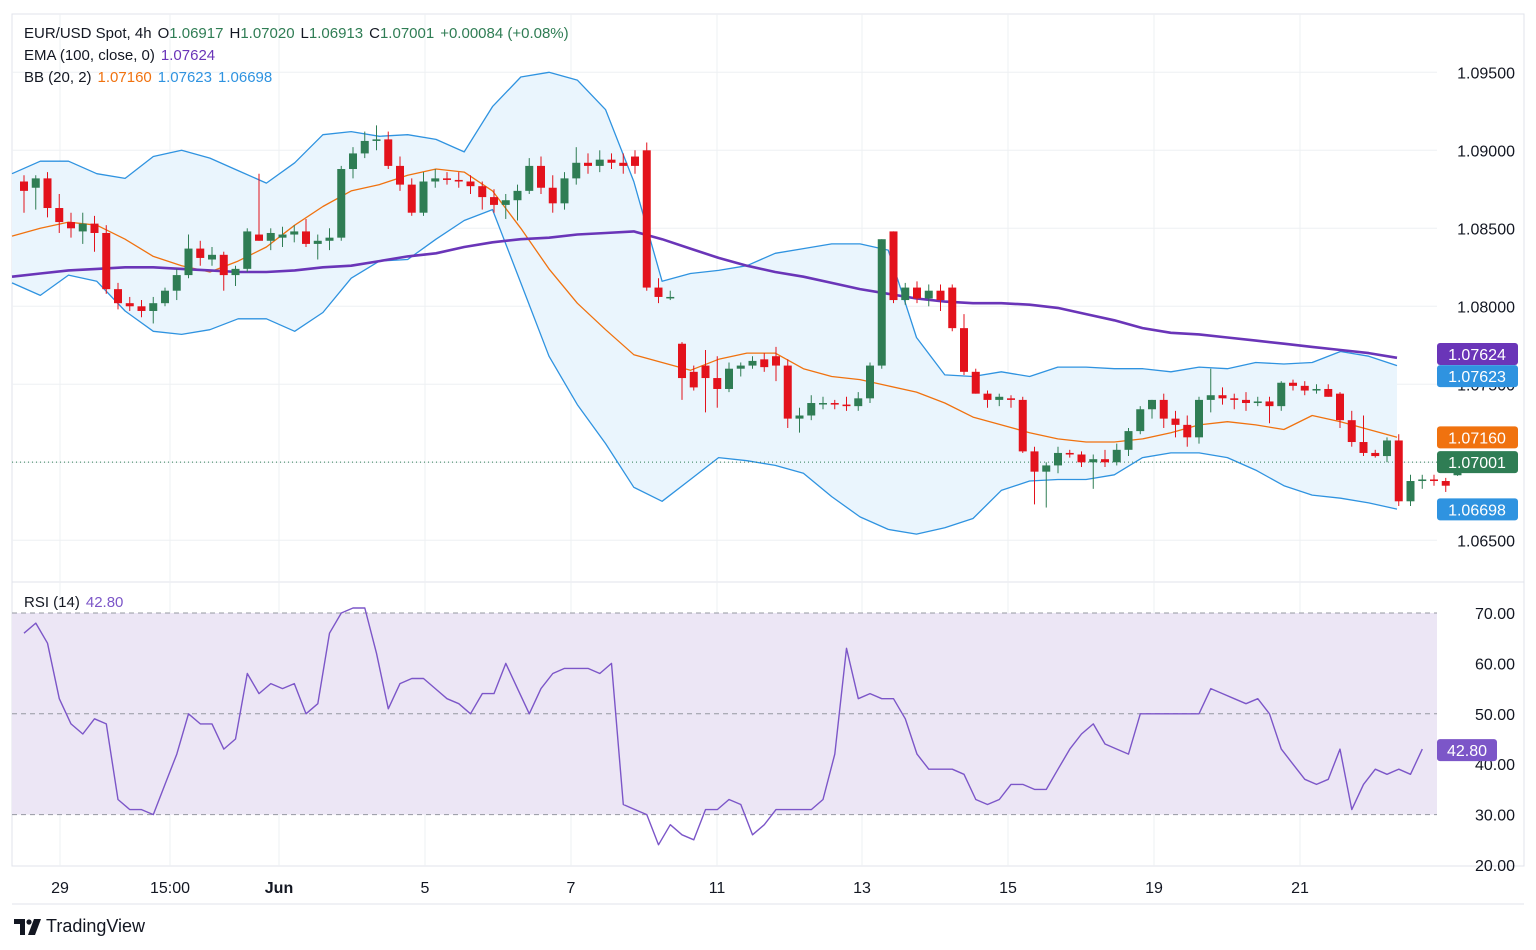 Image resolution: width=1536 pixels, height=950 pixels. I want to click on bb-label: BB (20, 2), so click(58, 77).